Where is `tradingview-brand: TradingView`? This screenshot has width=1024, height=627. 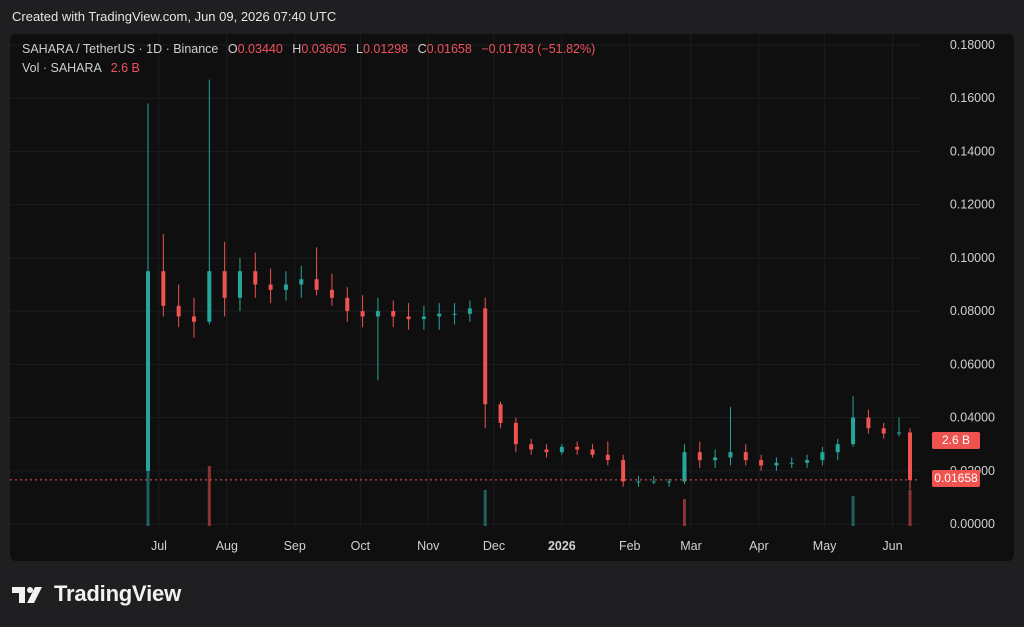
tradingview-brand: TradingView is located at coordinates (96, 594).